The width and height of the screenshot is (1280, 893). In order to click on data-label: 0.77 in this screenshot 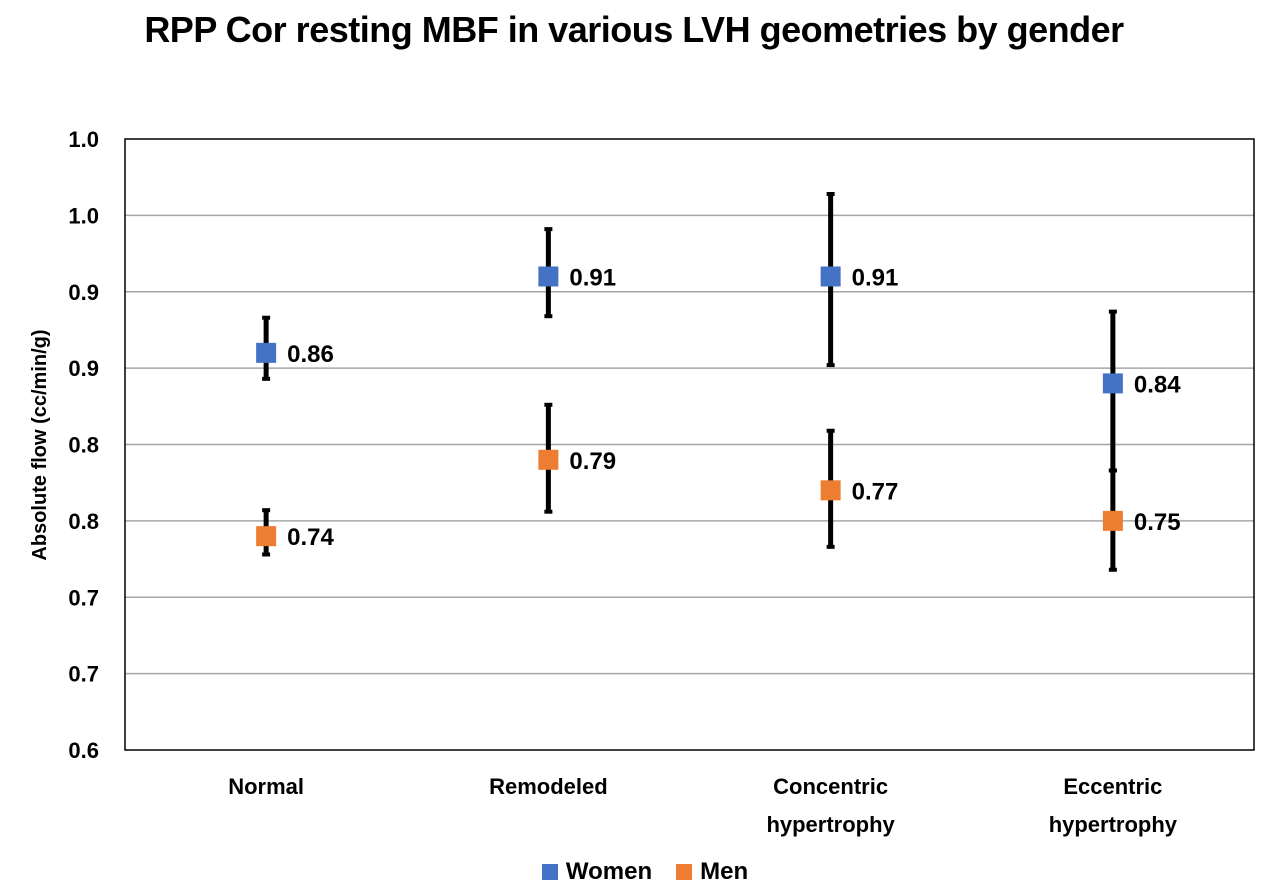, I will do `click(875, 491)`.